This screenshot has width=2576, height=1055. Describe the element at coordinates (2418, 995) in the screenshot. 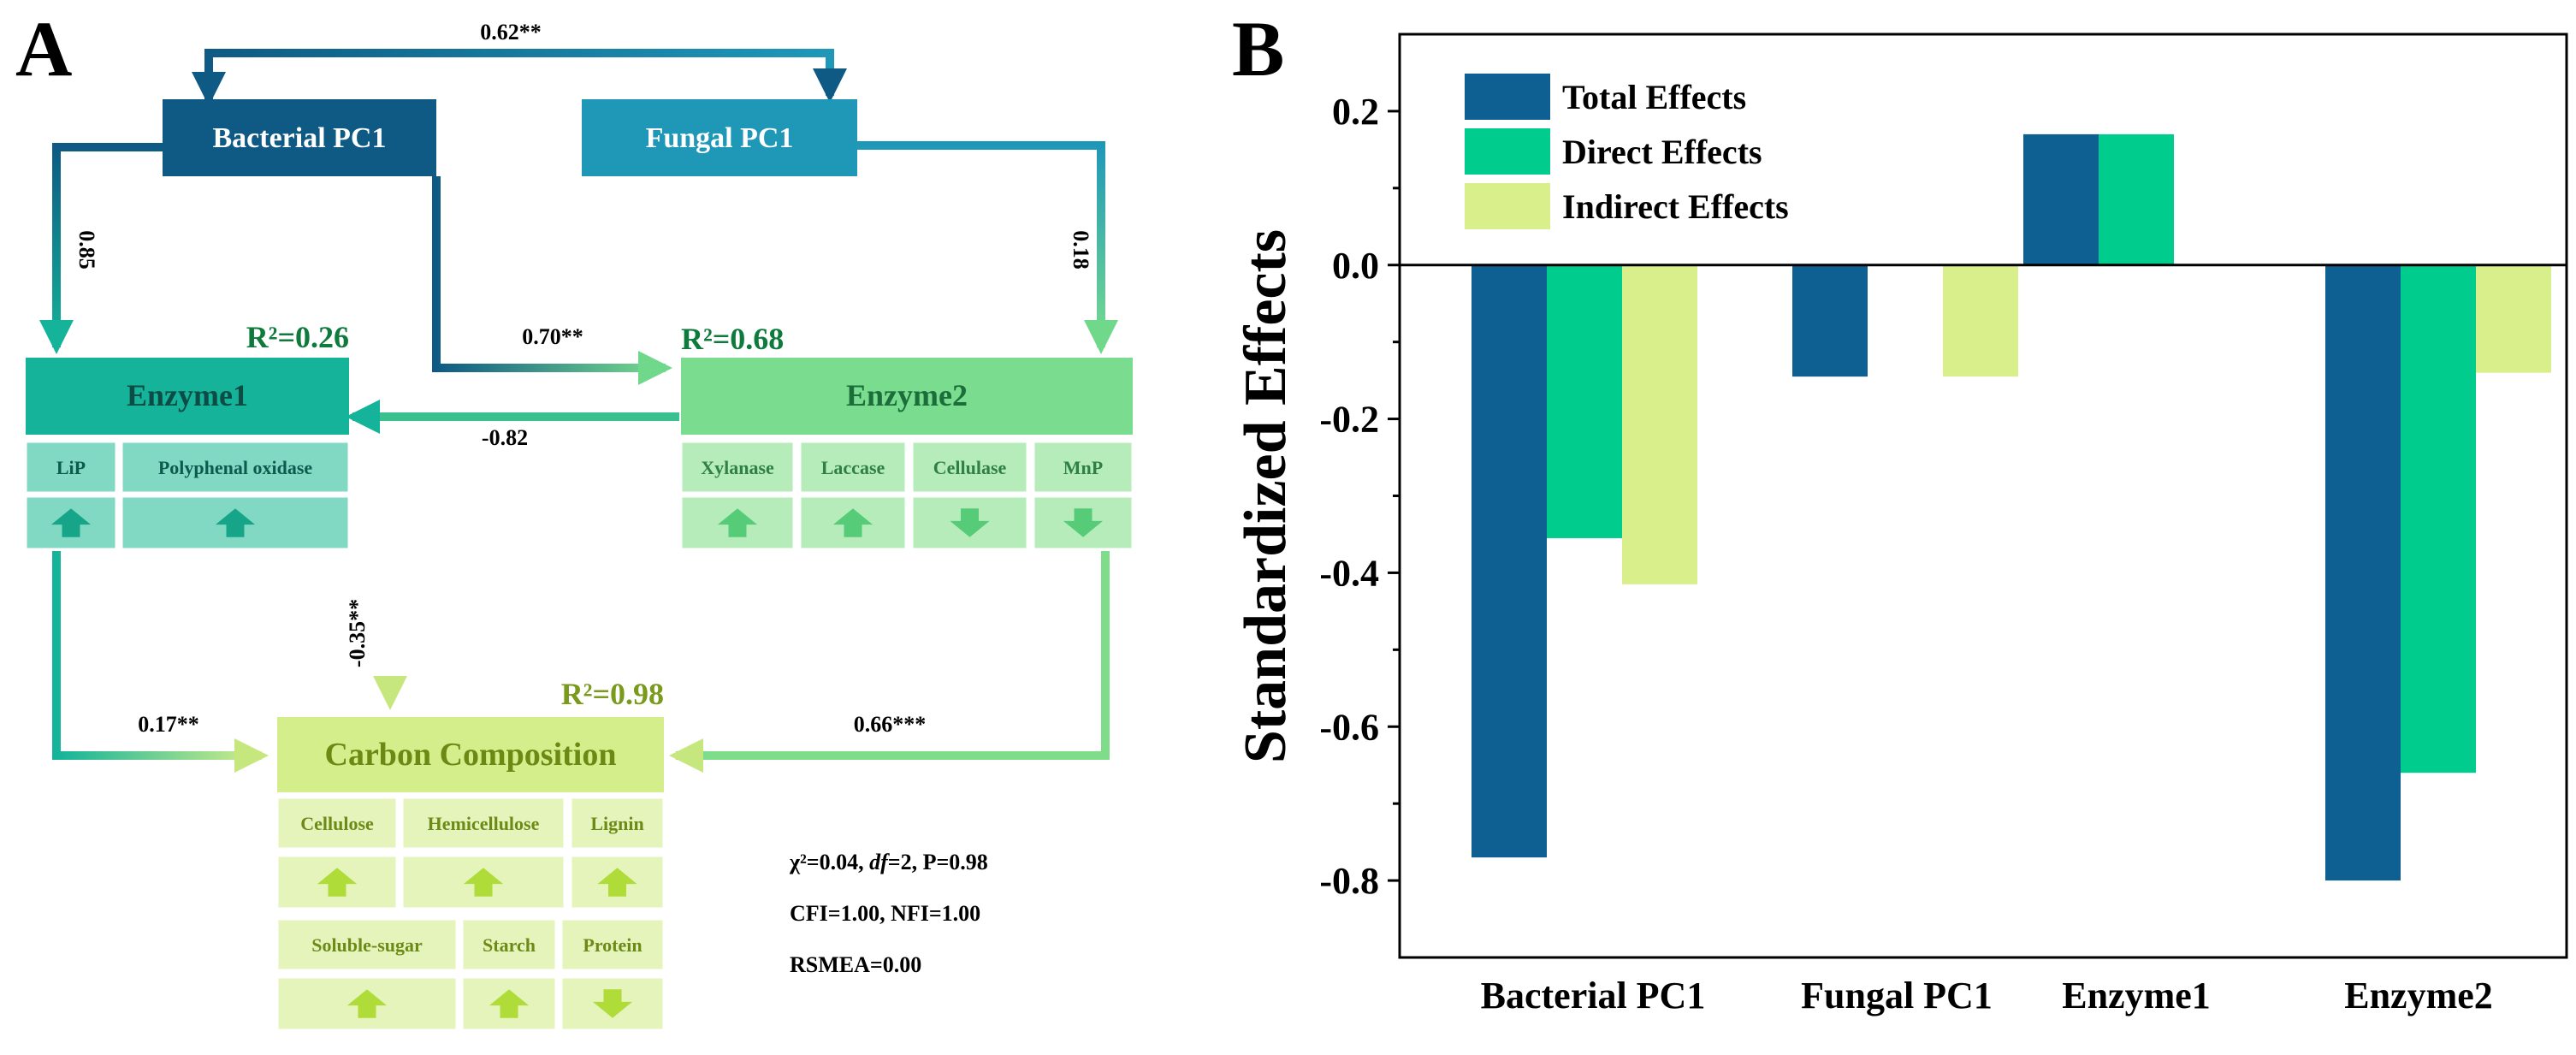

I see `x-tick-label: Enzyme2` at that location.